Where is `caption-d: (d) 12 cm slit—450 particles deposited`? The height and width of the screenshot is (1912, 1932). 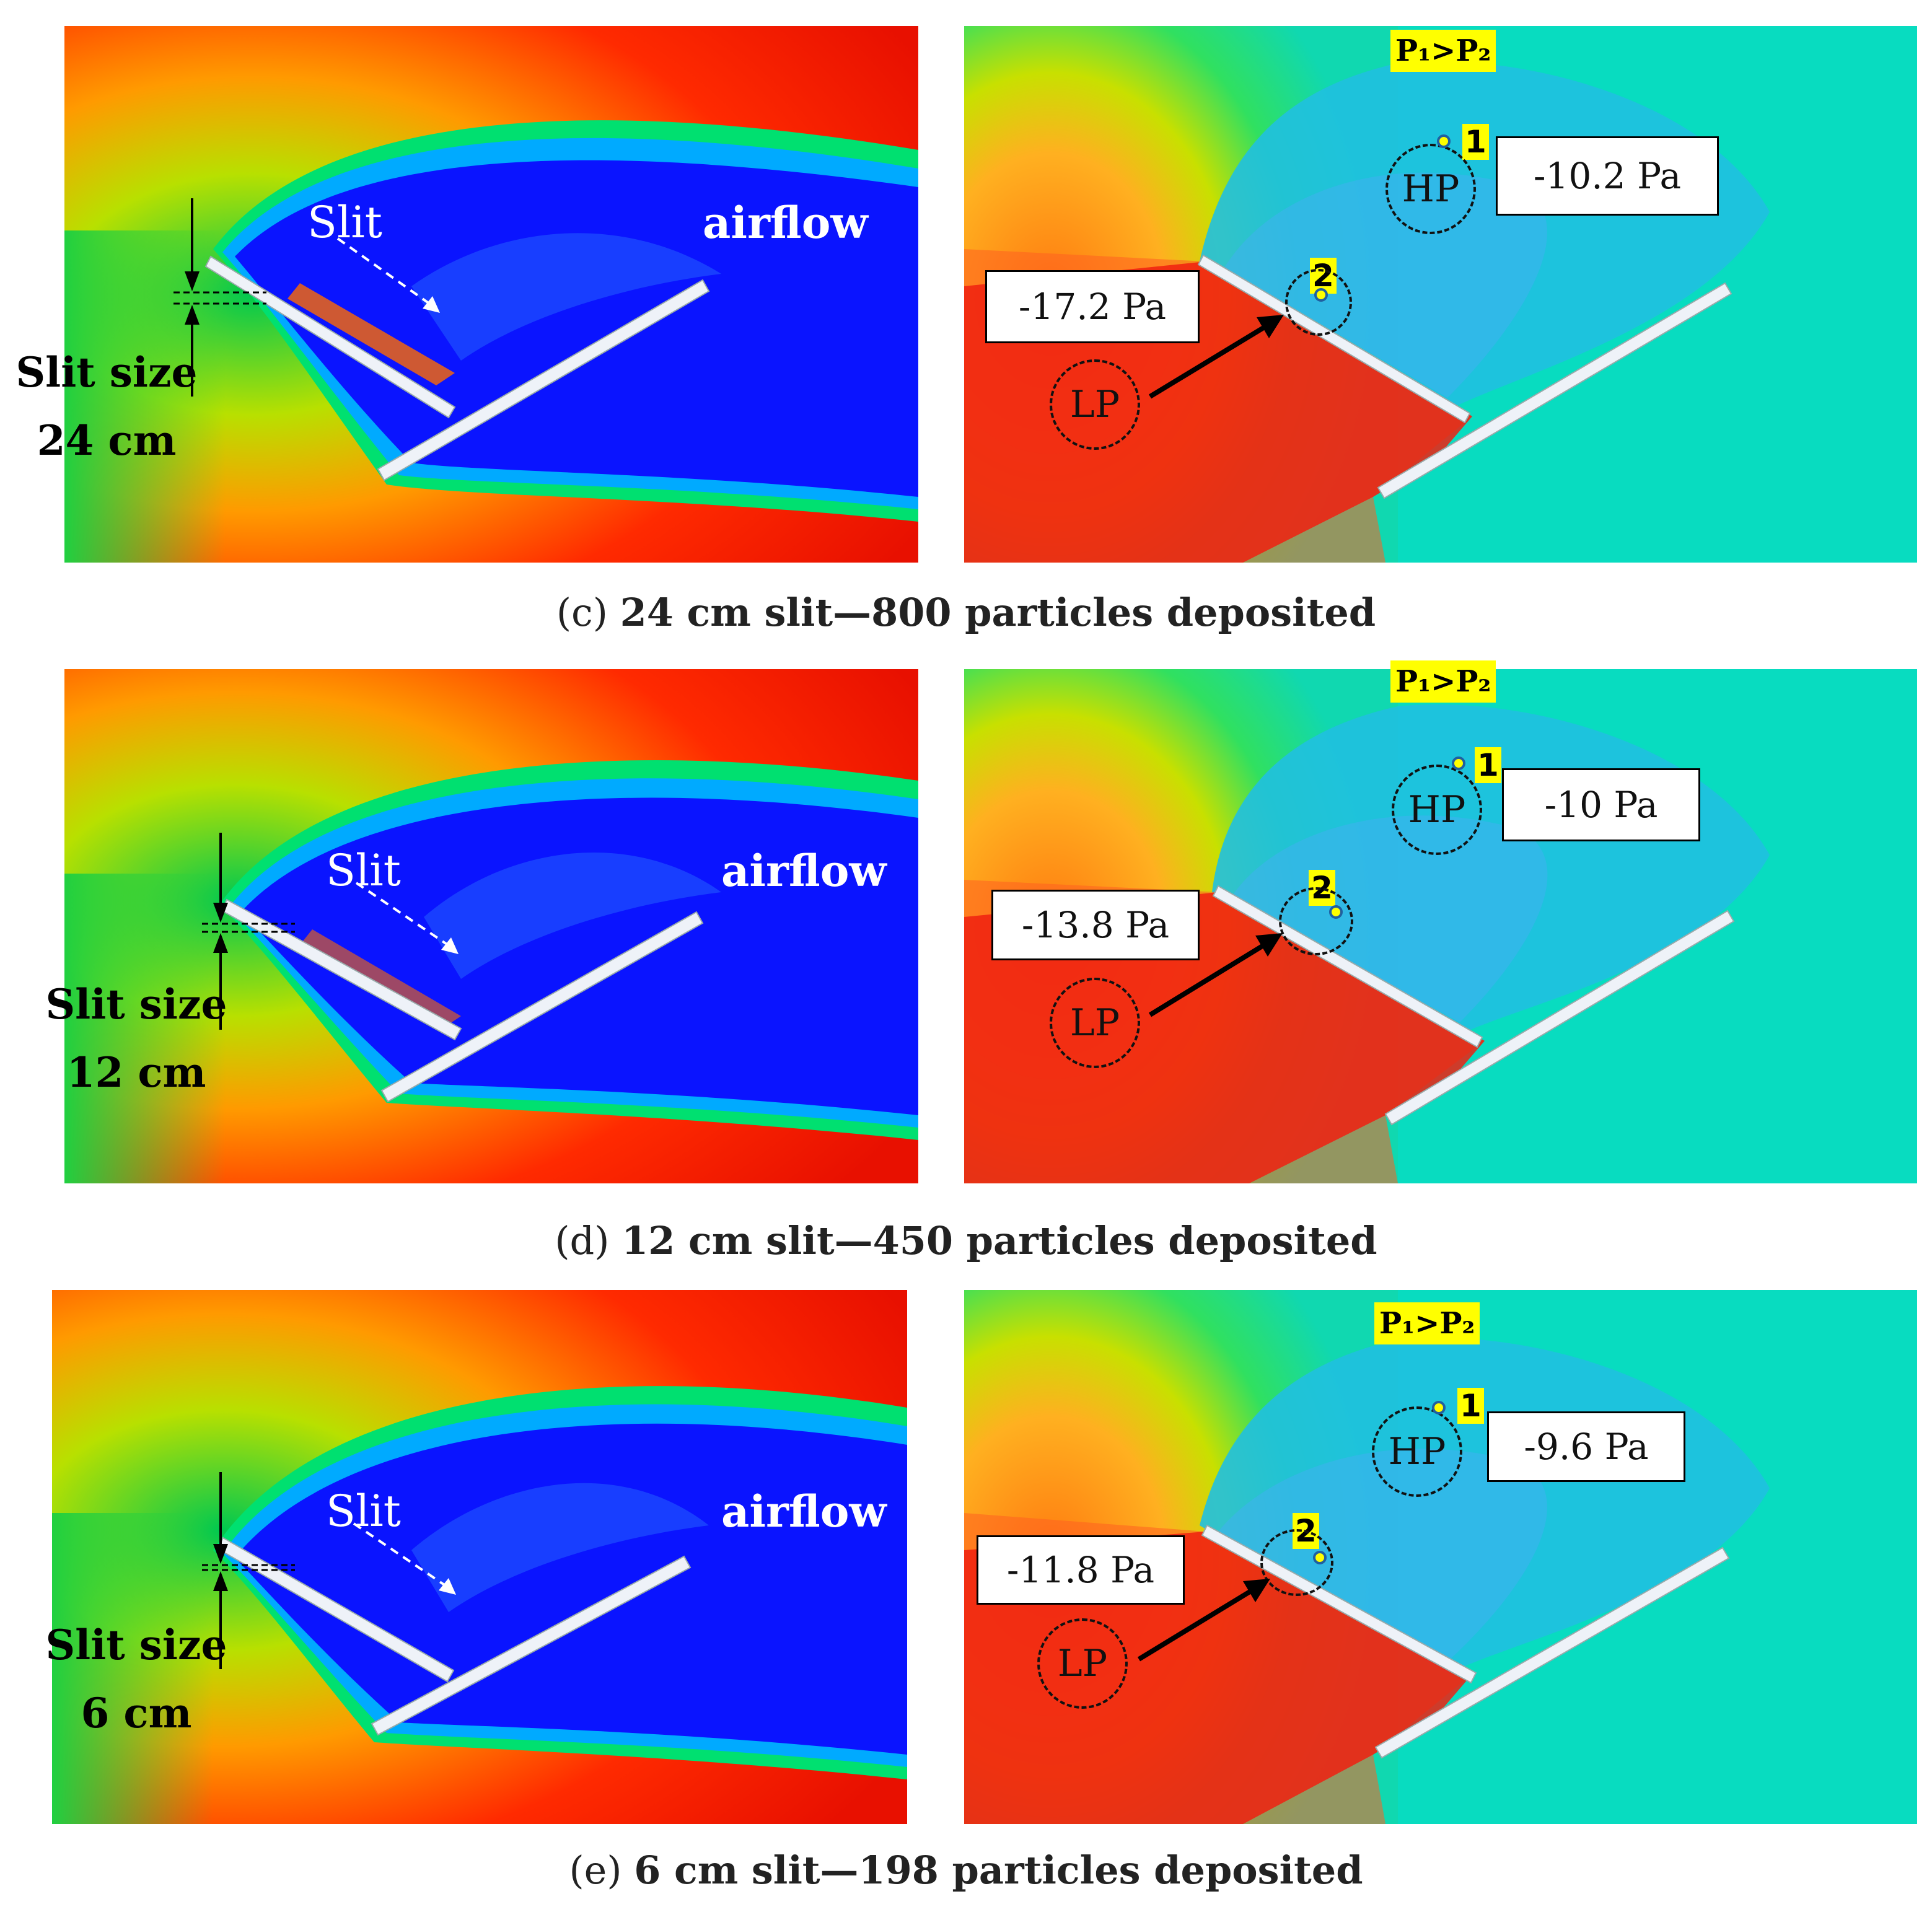 caption-d: (d) 12 cm slit—450 particles deposited is located at coordinates (966, 1240).